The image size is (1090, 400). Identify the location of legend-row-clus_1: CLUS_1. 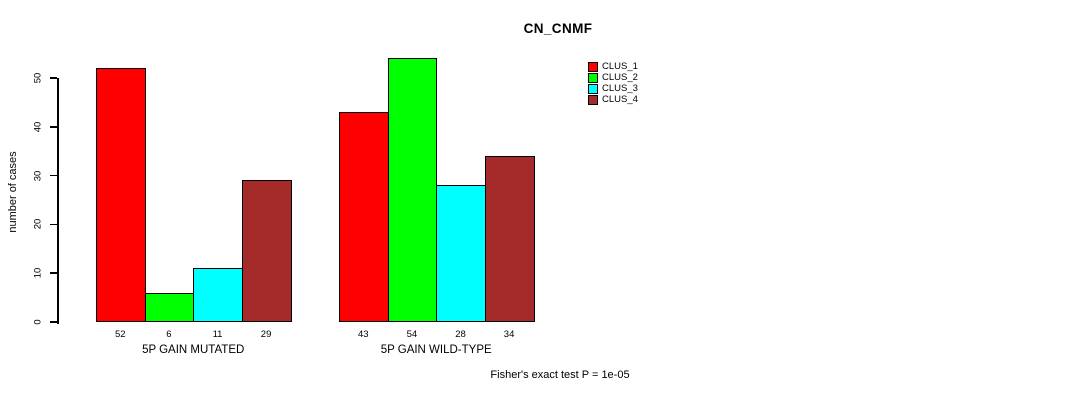
(613, 66).